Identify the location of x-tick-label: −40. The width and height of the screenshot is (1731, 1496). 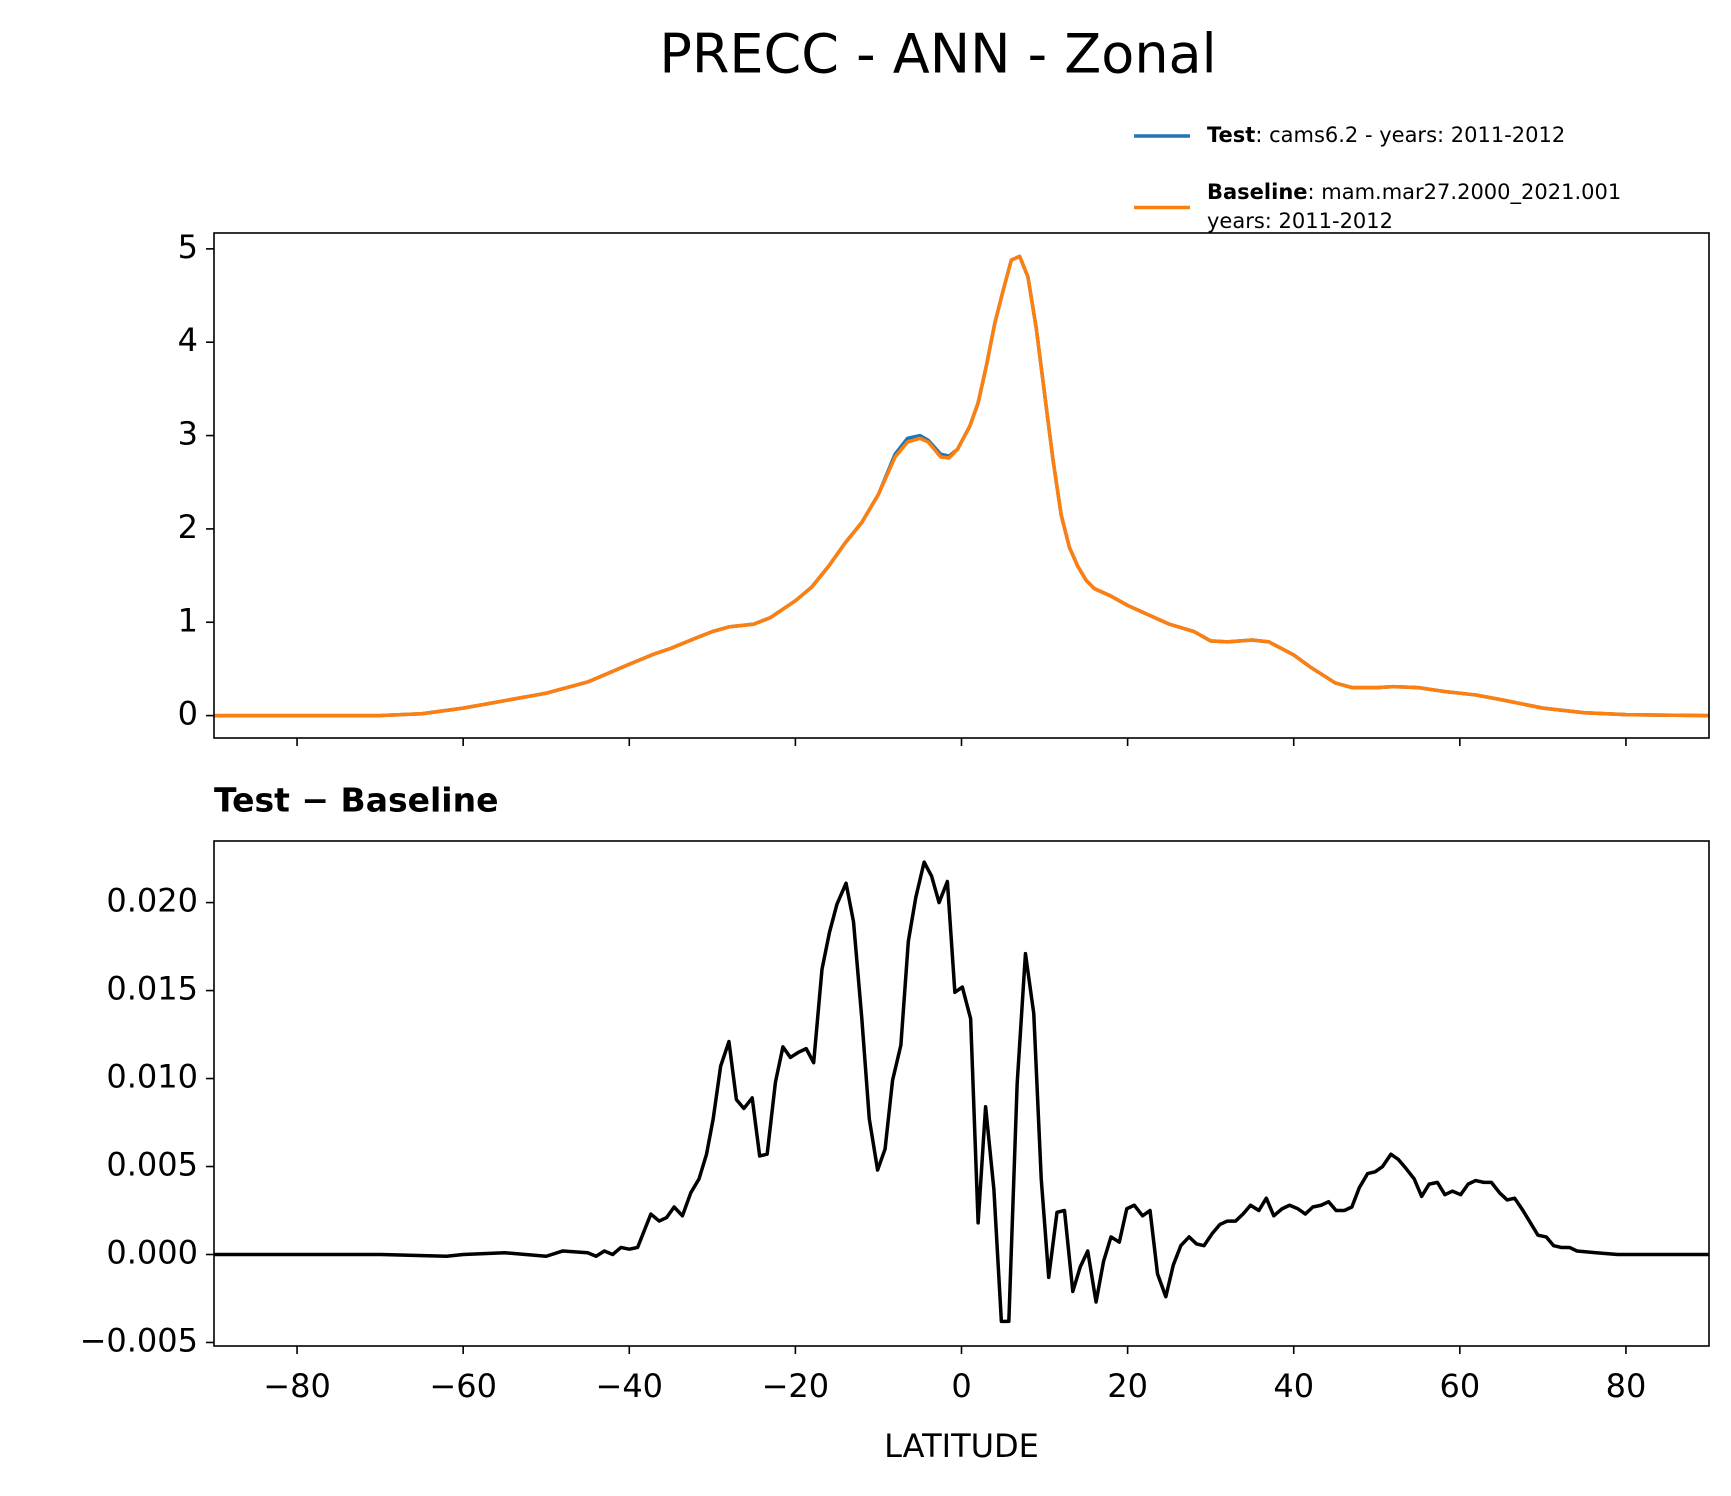
(630, 1386).